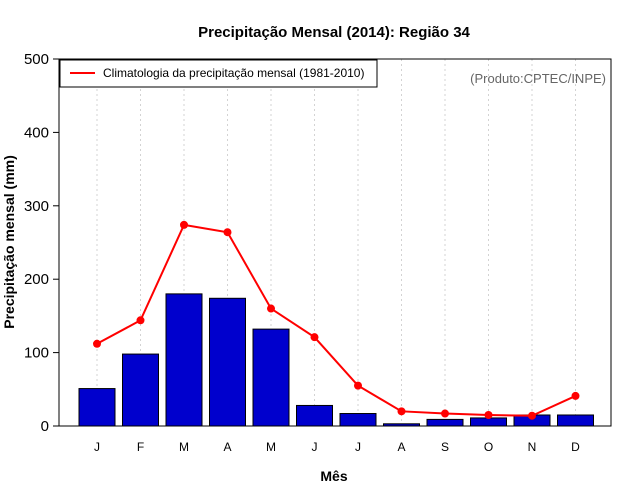 The image size is (640, 500). I want to click on y-axis-label: Precipitação mensal (mm), so click(9, 242).